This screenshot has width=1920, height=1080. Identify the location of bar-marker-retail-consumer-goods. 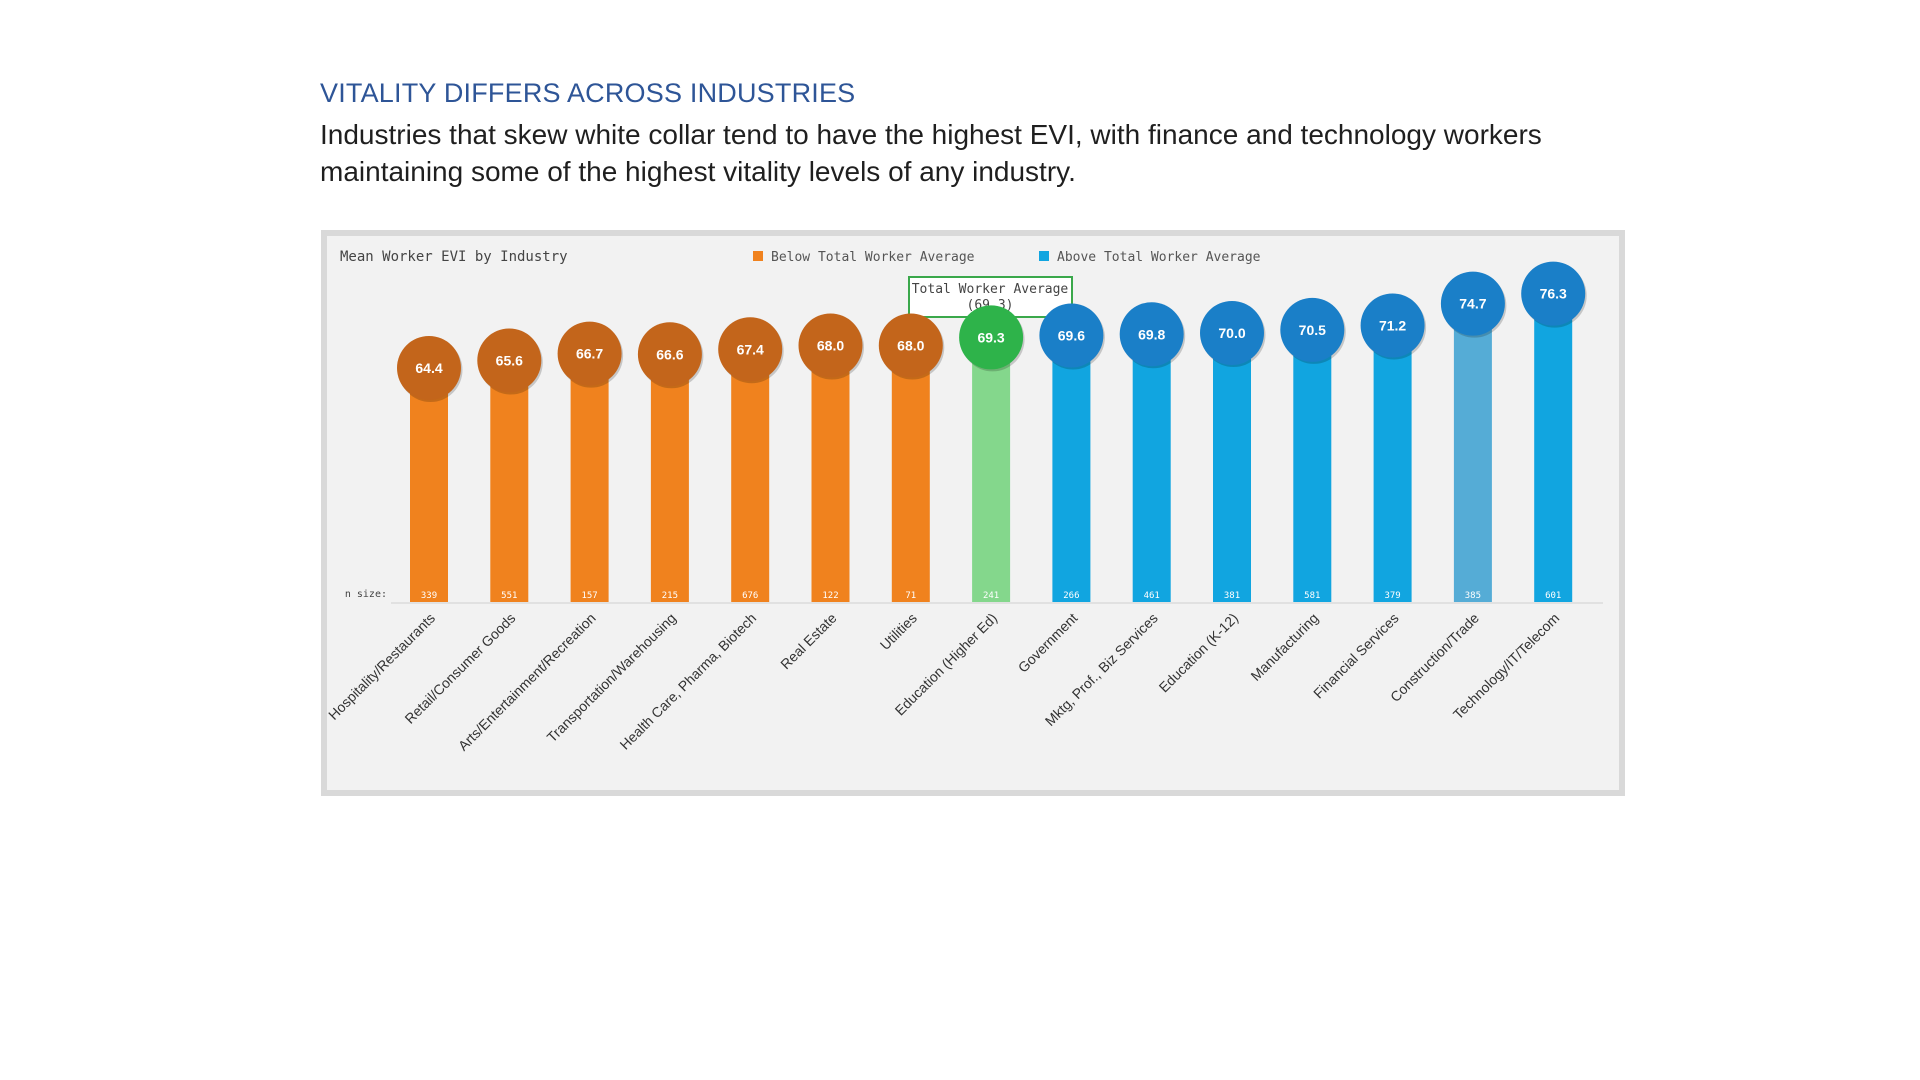
(509, 360).